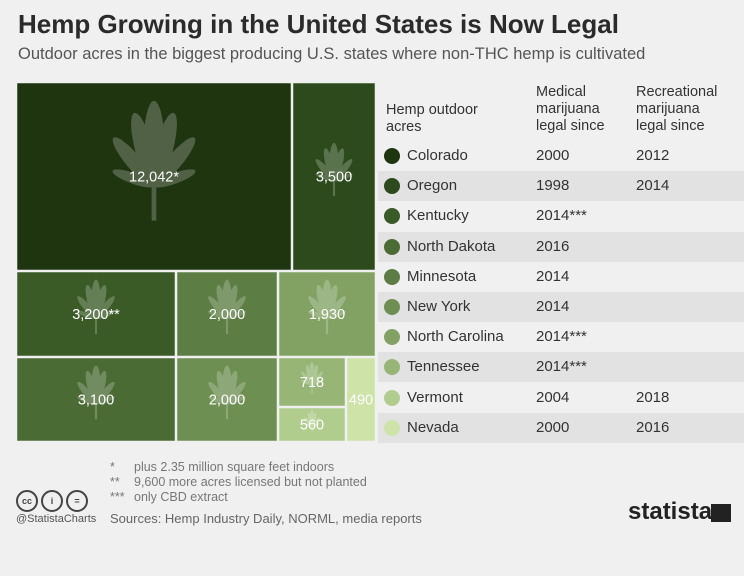 This screenshot has height=576, width=744. I want to click on attribution-icon: i, so click(52, 501).